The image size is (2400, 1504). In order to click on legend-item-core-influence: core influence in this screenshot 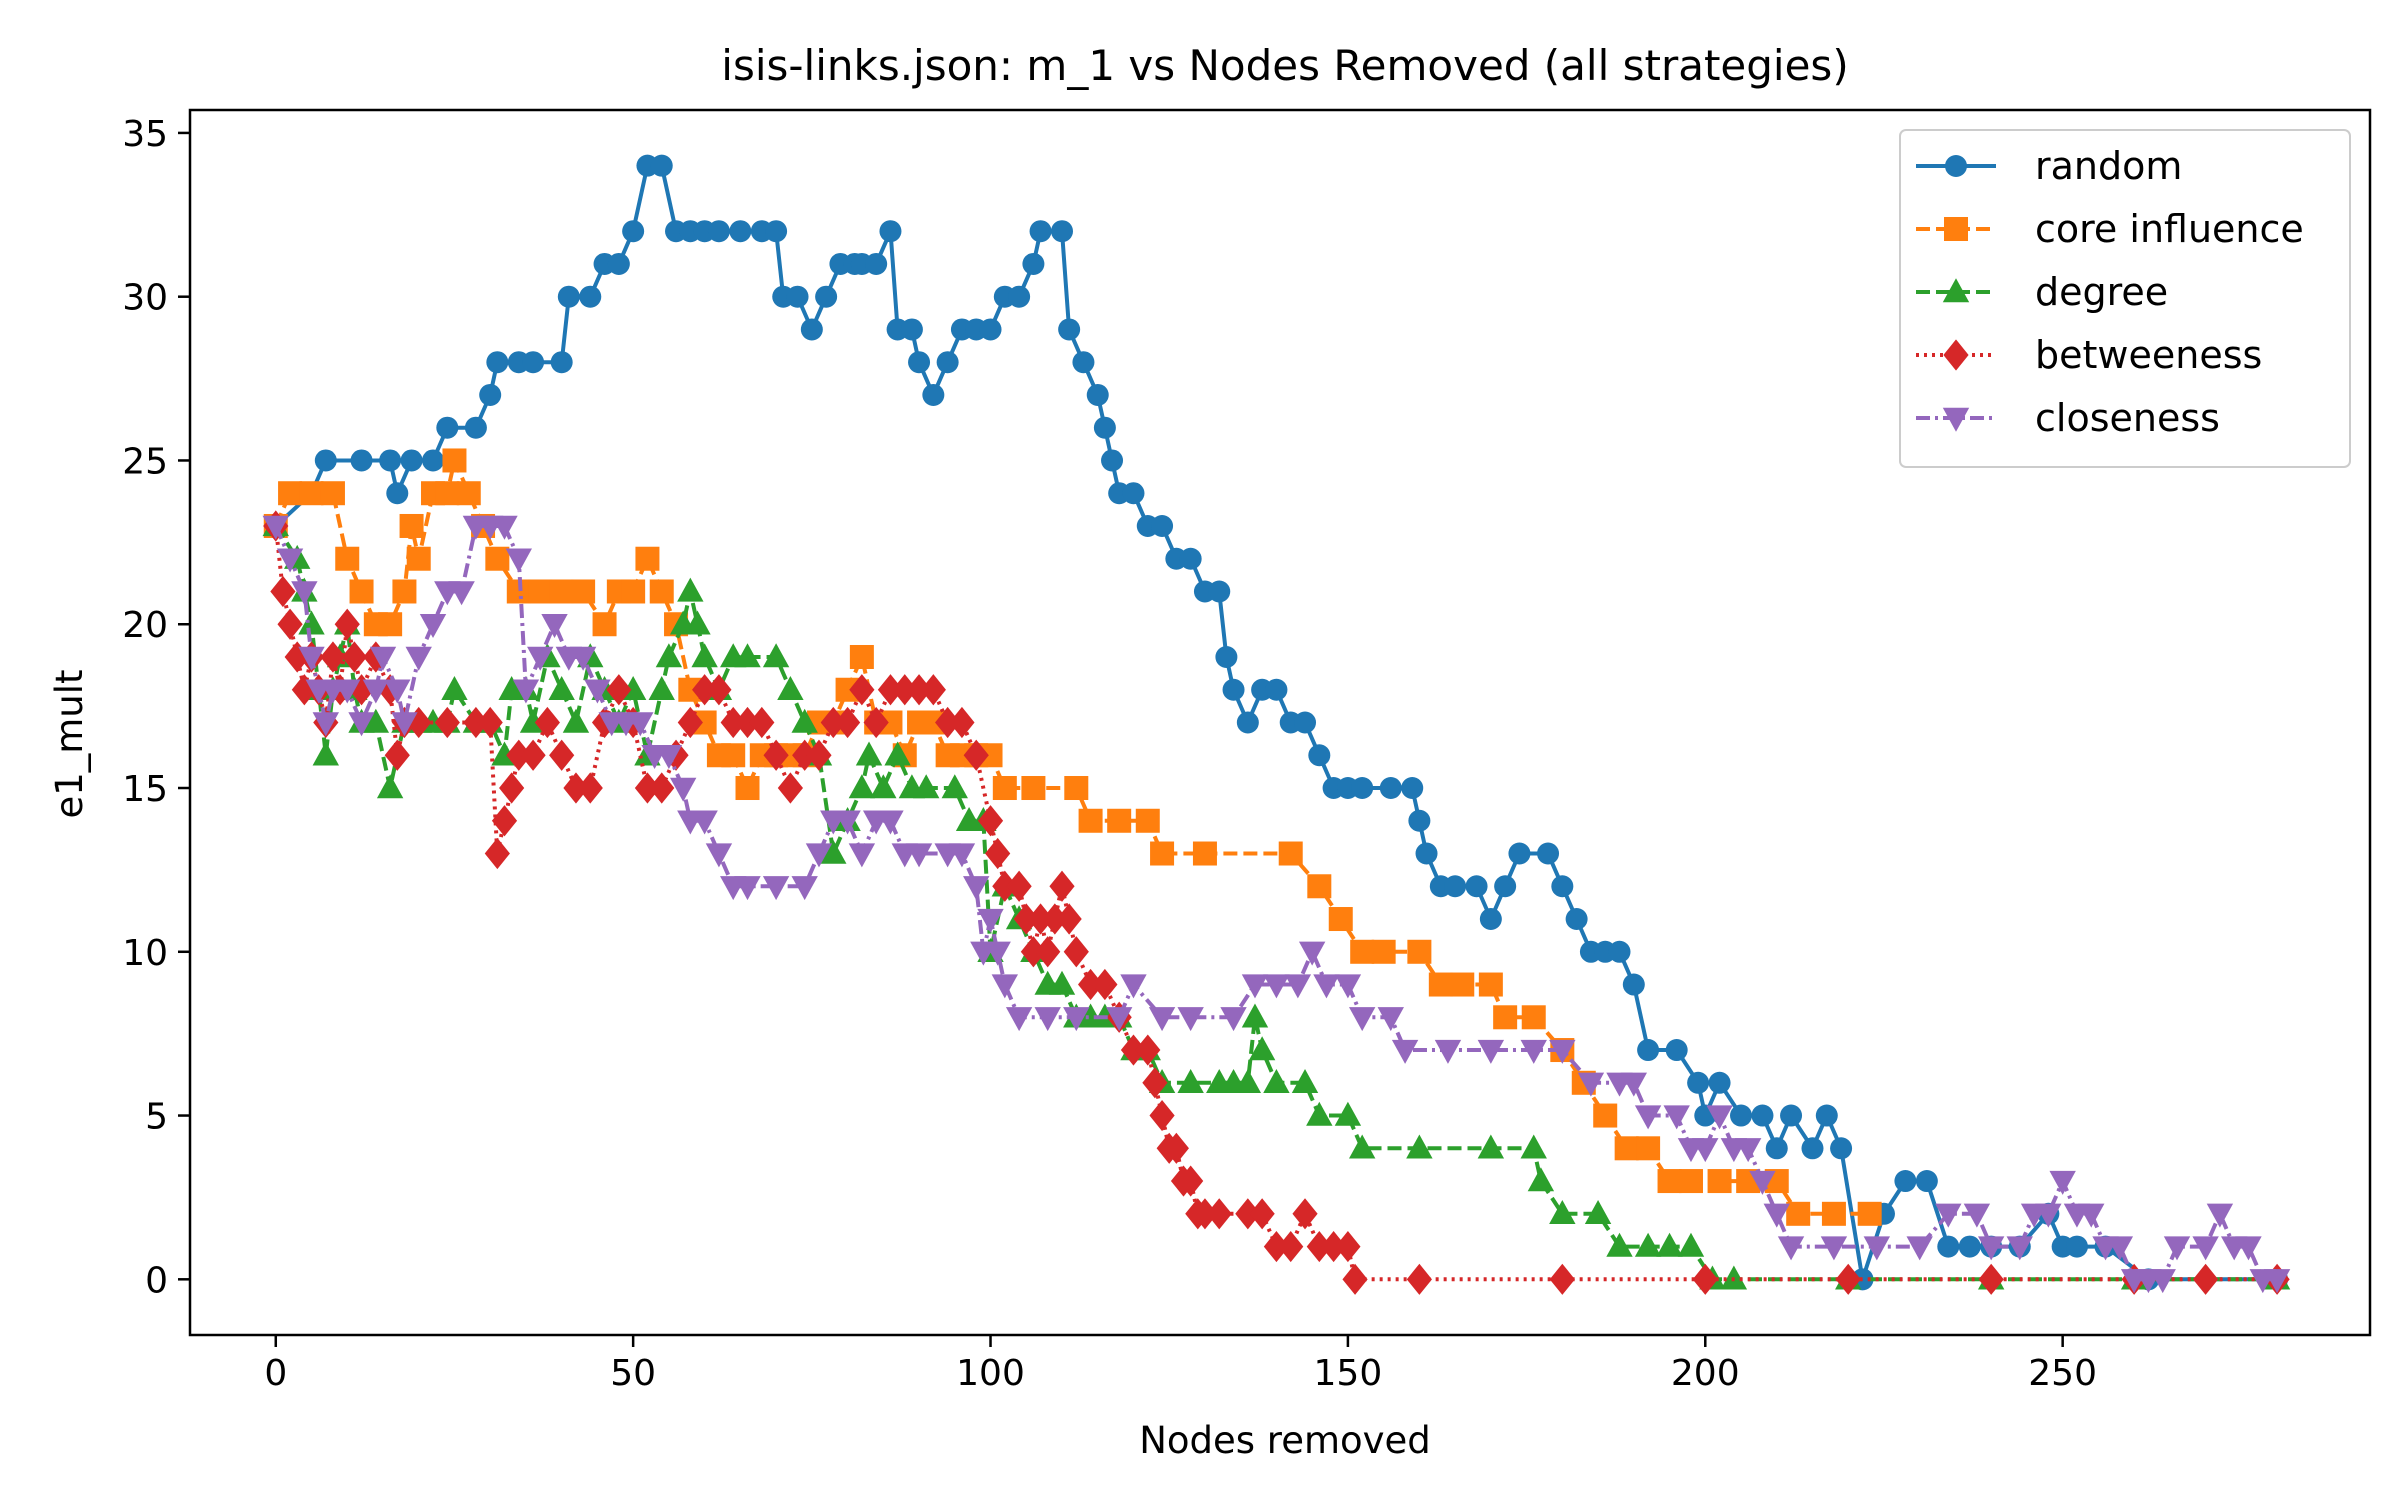, I will do `click(2110, 229)`.